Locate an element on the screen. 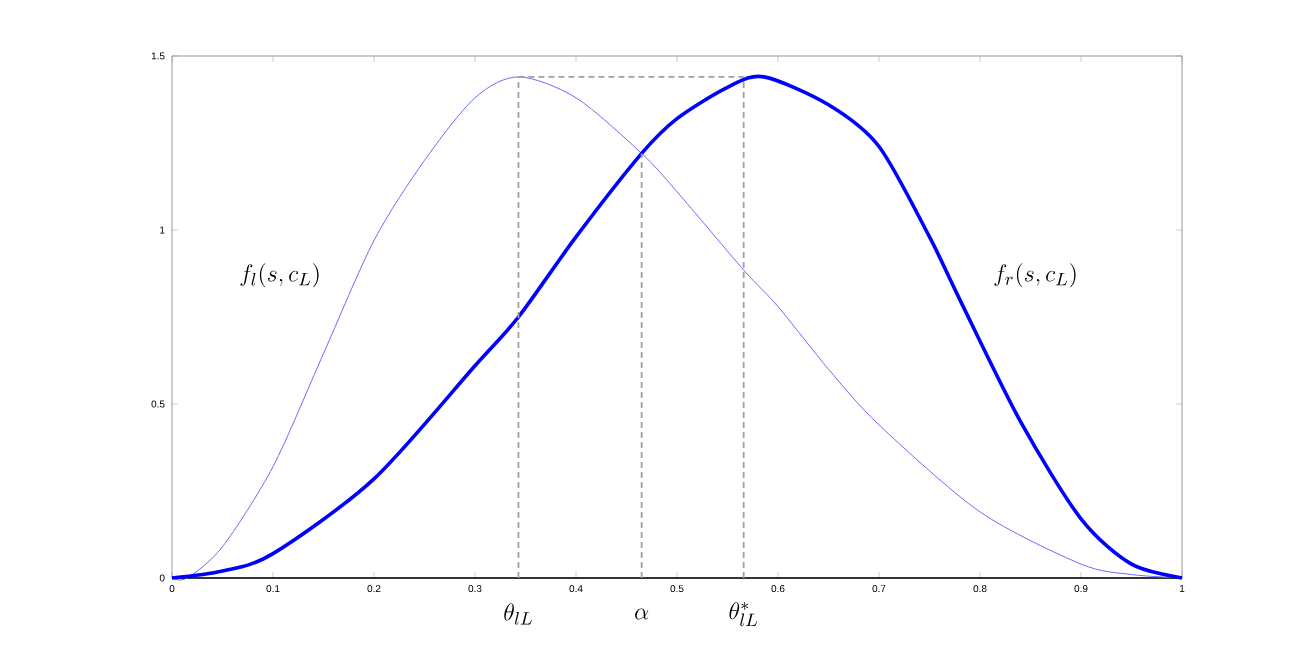  text: $\theta_{lL}$ is located at coordinates (518, 614).